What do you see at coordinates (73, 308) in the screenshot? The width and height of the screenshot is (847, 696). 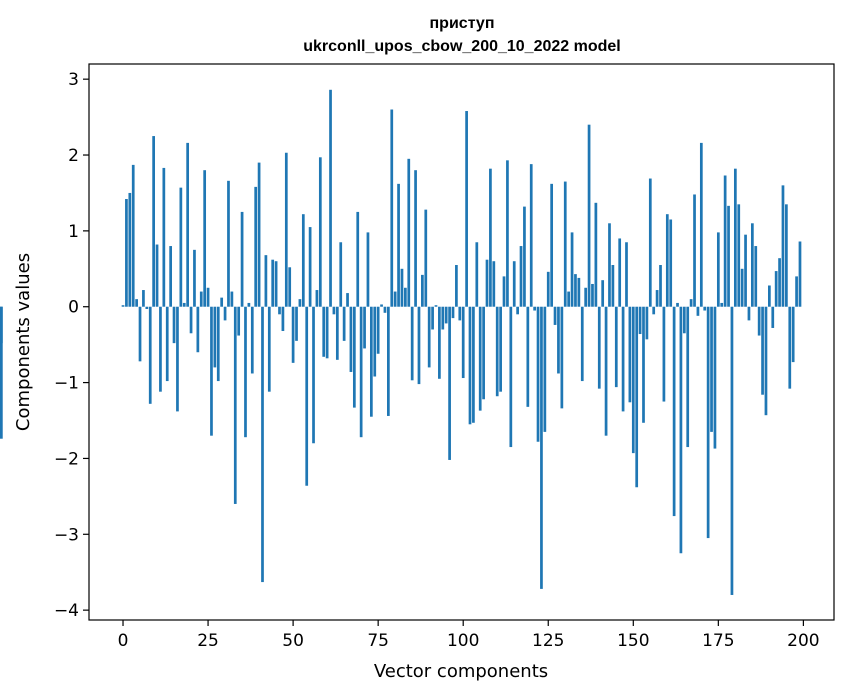 I see `y-tick-label: 0` at bounding box center [73, 308].